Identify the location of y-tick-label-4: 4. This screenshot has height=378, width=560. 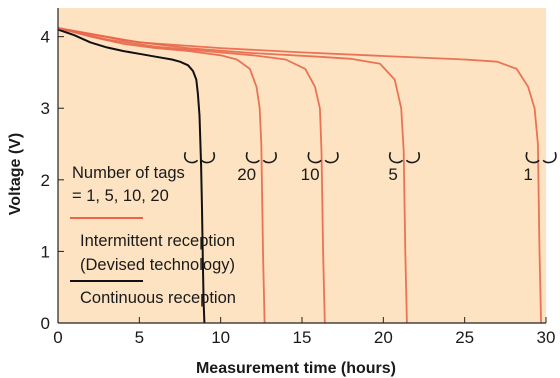
(45, 37).